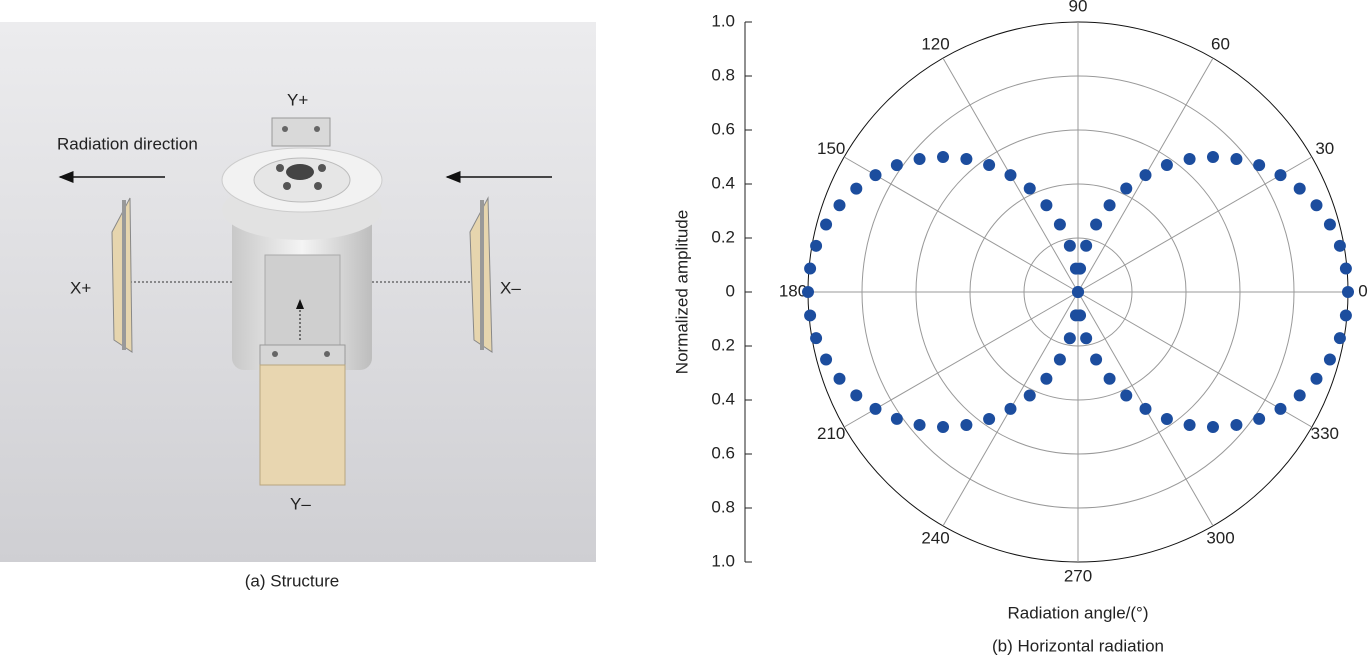 The image size is (1371, 663). What do you see at coordinates (723, 182) in the screenshot?
I see `r-tick-label: 0.4` at bounding box center [723, 182].